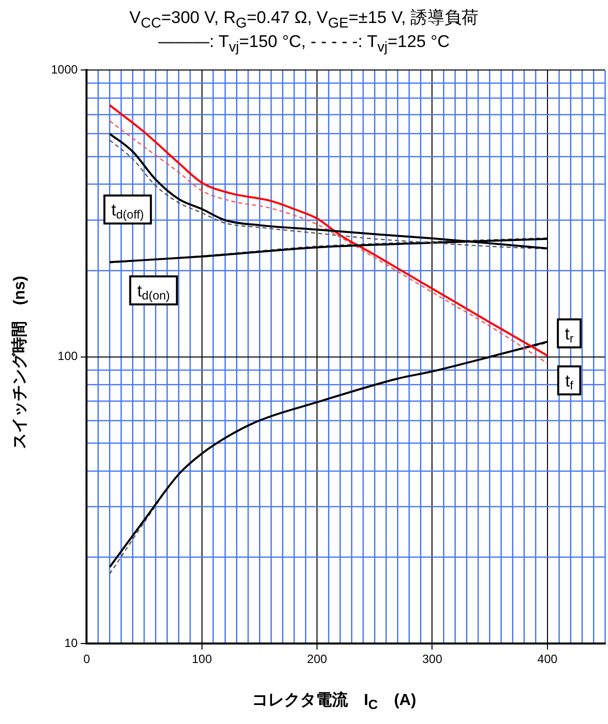  I want to click on y-tick-label: 100, so click(68, 356).